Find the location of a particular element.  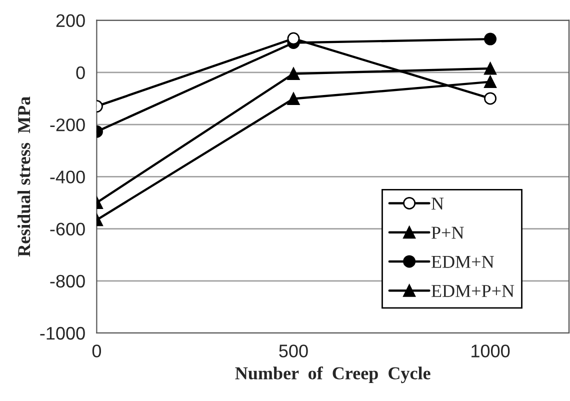

y-axis-title: Residual stress MPa is located at coordinates (23, 176).